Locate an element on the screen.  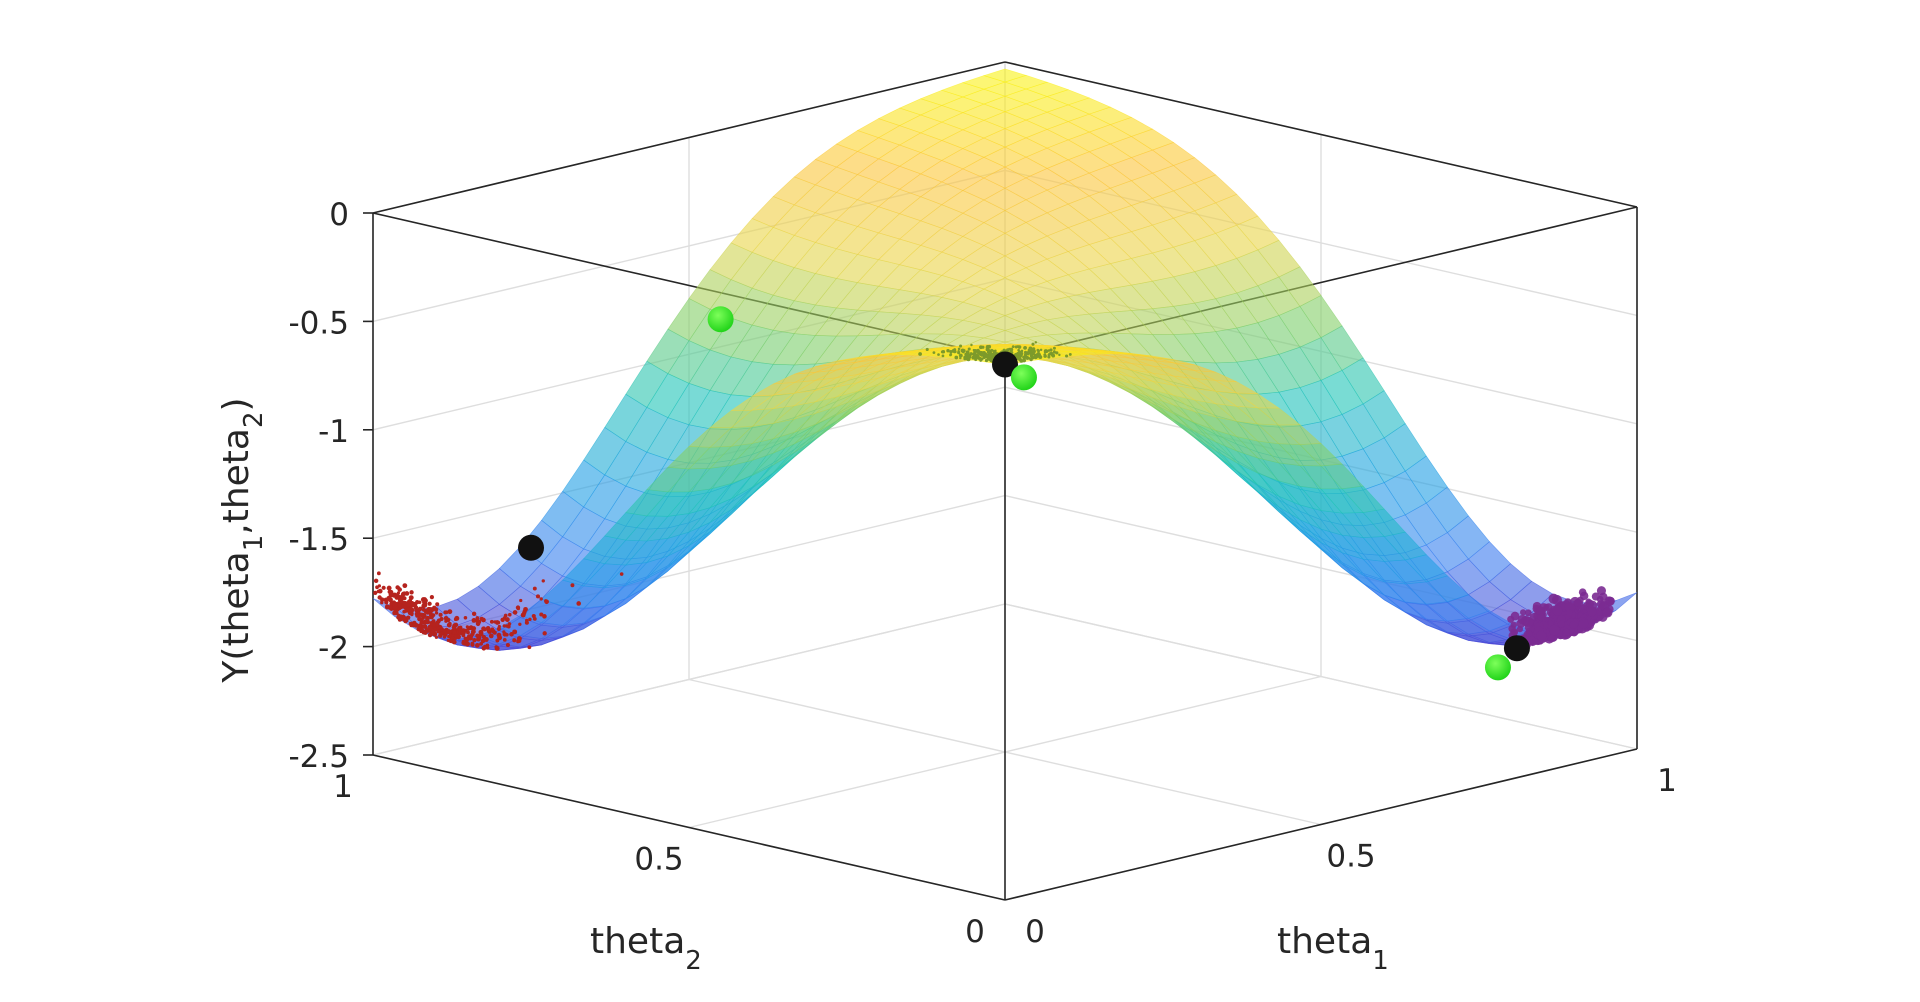
theta1-tick-label: 0 is located at coordinates (1035, 932).